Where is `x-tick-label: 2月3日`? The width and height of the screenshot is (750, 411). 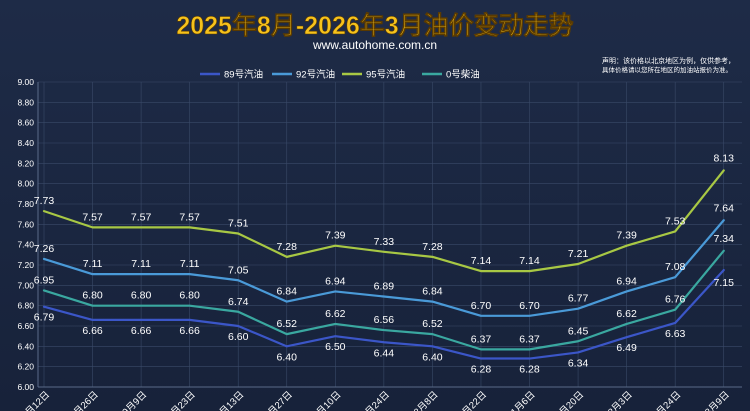 x-tick-label: 2月3日 is located at coordinates (620, 400).